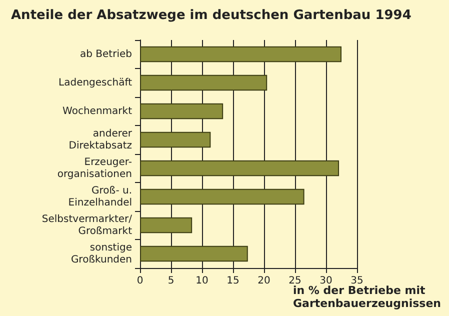 The image size is (449, 316). Describe the element at coordinates (97, 111) in the screenshot. I see `y-tick-label: Wochenmarkt` at that location.